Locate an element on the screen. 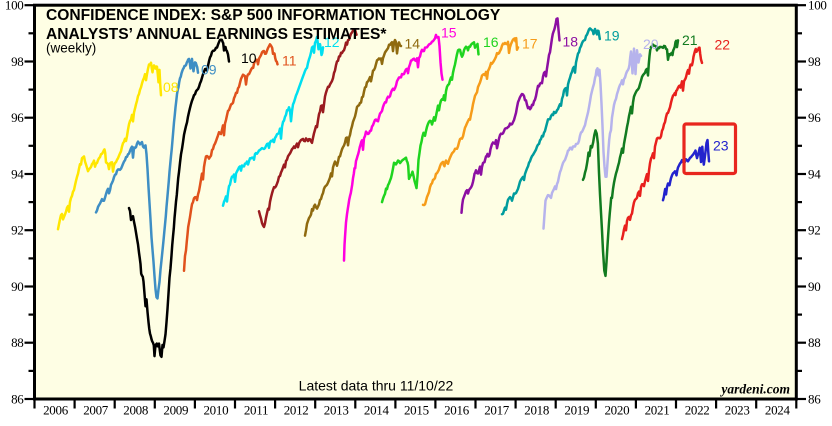 This screenshot has width=832, height=426. svg-text: 2015 is located at coordinates (416, 410).